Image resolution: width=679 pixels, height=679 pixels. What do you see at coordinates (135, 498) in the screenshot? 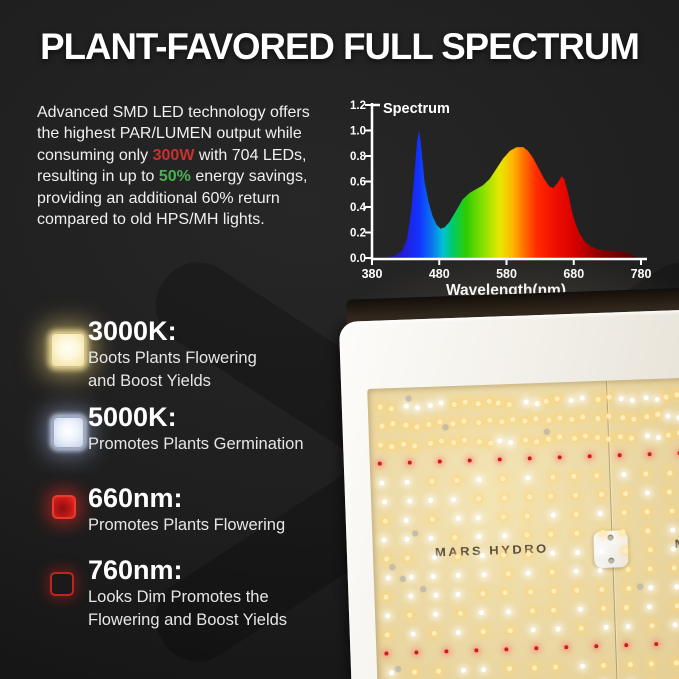
I see `feature-heading: 660nm:` at bounding box center [135, 498].